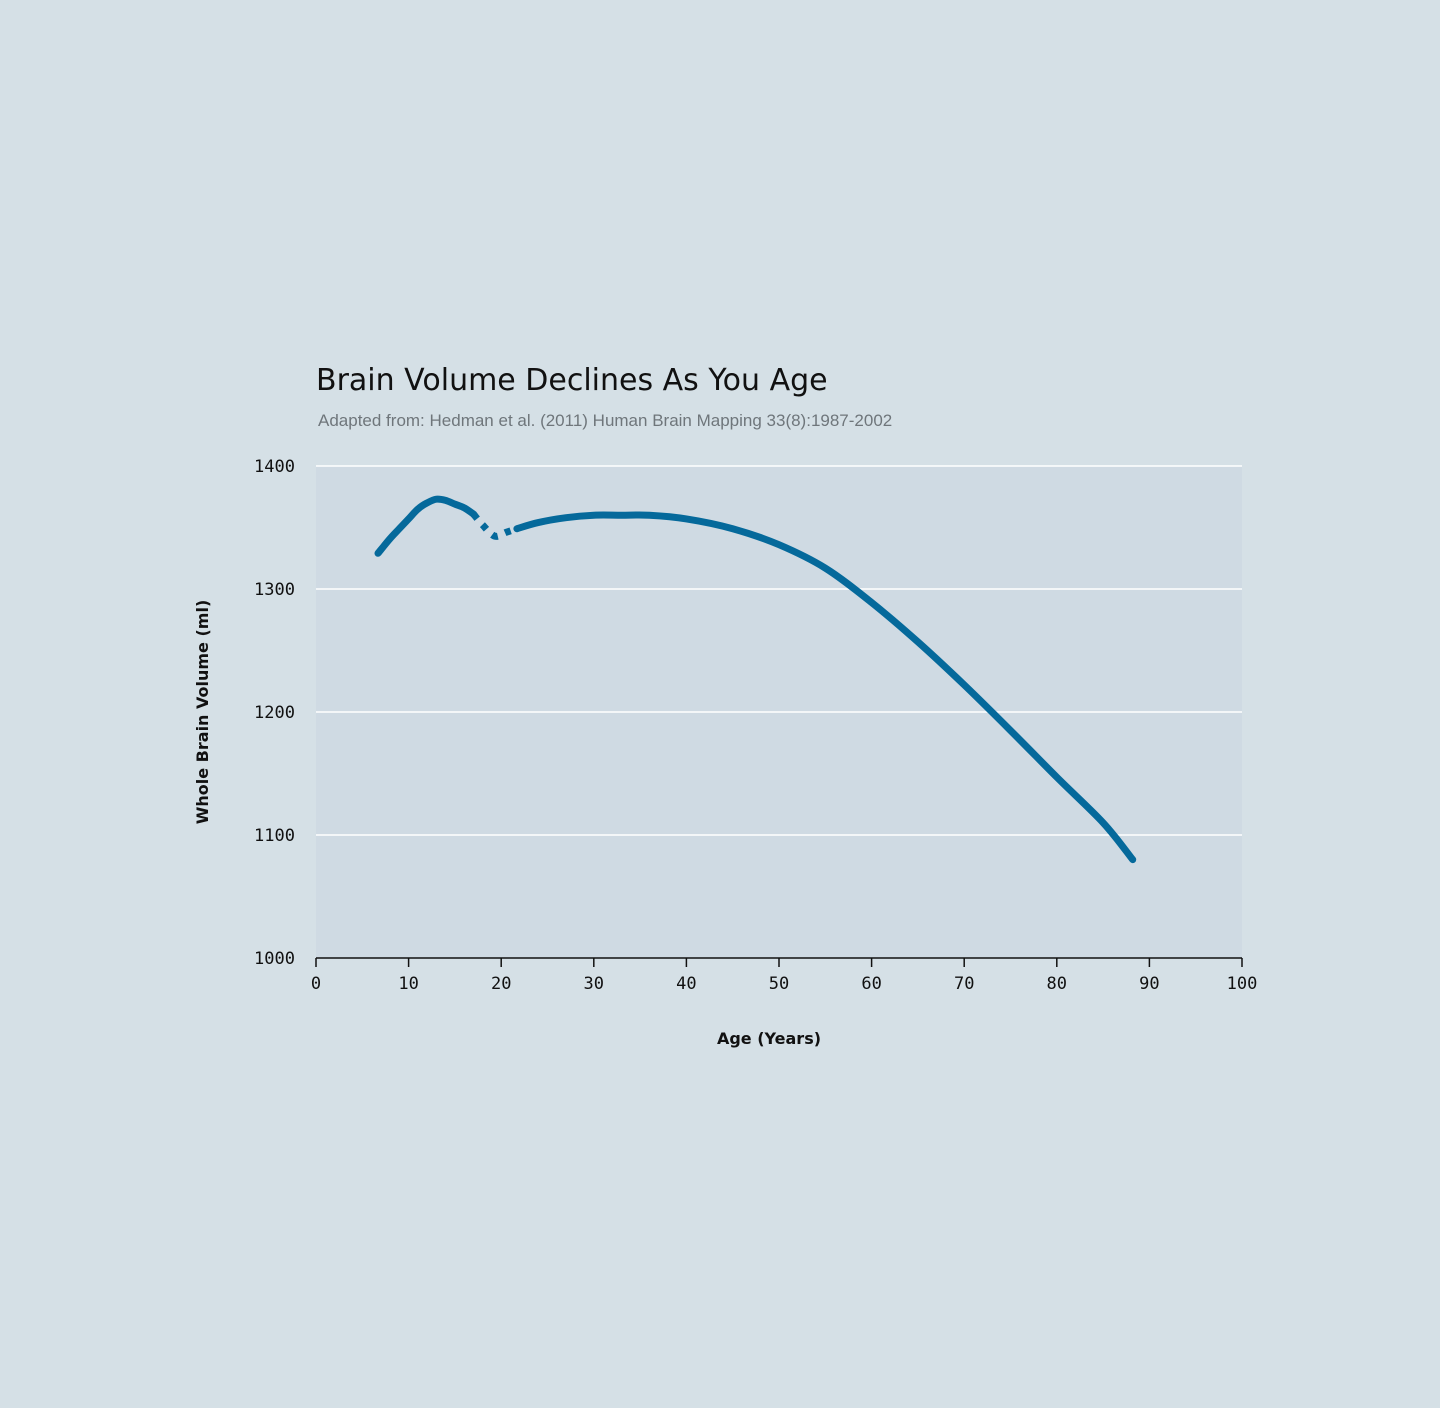 The image size is (1440, 1408). What do you see at coordinates (1242, 984) in the screenshot?
I see `x-tick-label: 100` at bounding box center [1242, 984].